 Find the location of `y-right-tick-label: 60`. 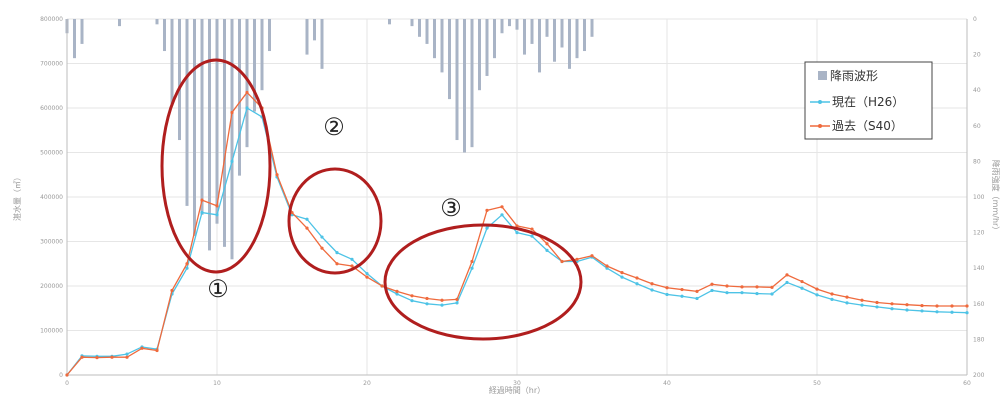

y-right-tick-label: 60 is located at coordinates (977, 126).